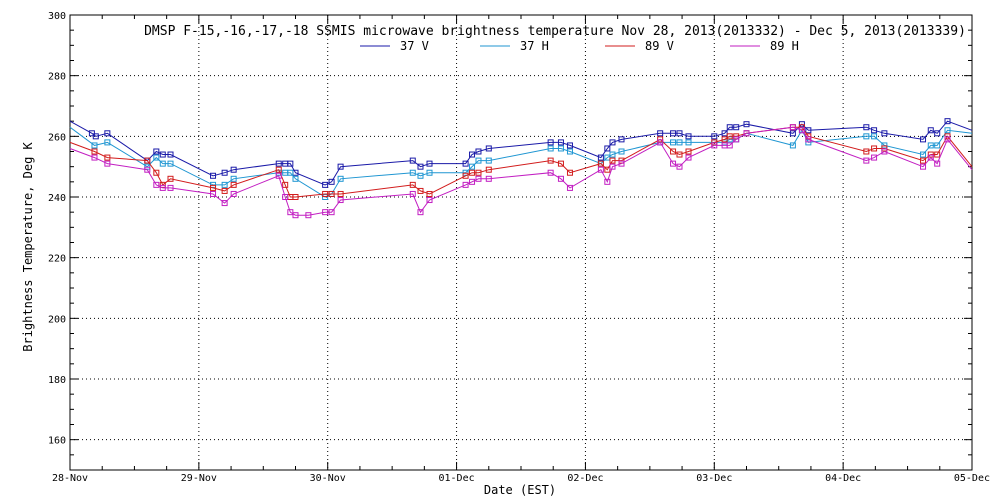  I want to click on series-line, so click(521, 162).